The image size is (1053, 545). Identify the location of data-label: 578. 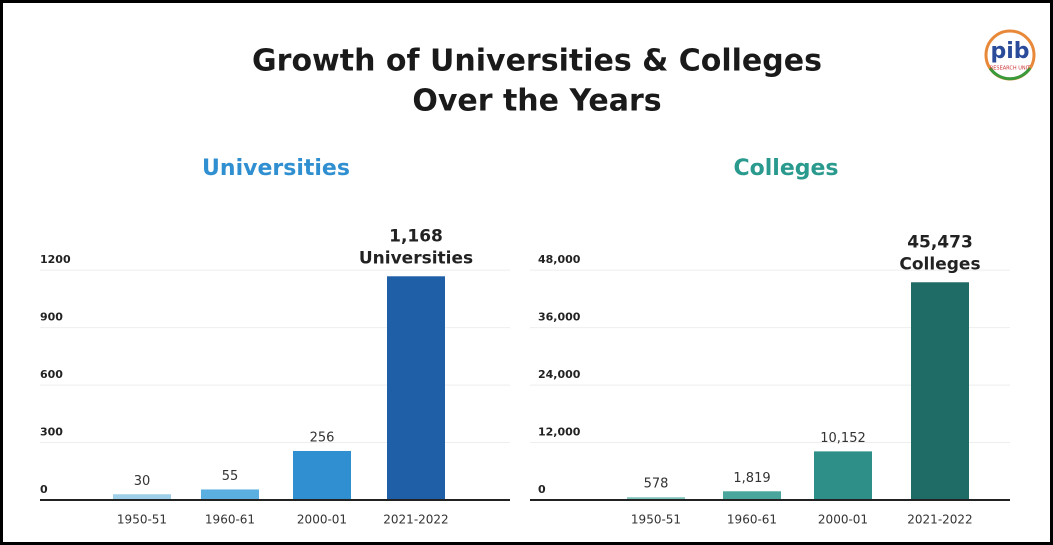
(656, 484).